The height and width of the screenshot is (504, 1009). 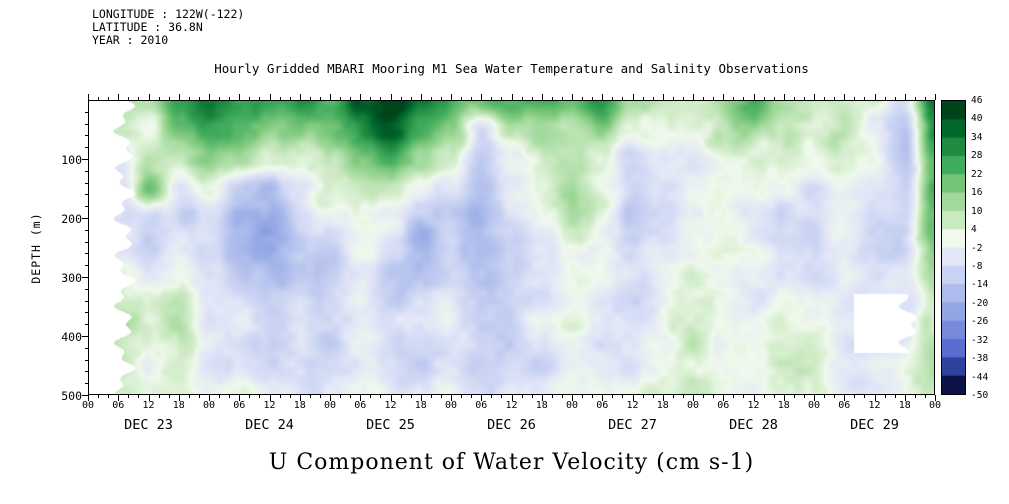 What do you see at coordinates (953, 247) in the screenshot?
I see `colorbar-canvas` at bounding box center [953, 247].